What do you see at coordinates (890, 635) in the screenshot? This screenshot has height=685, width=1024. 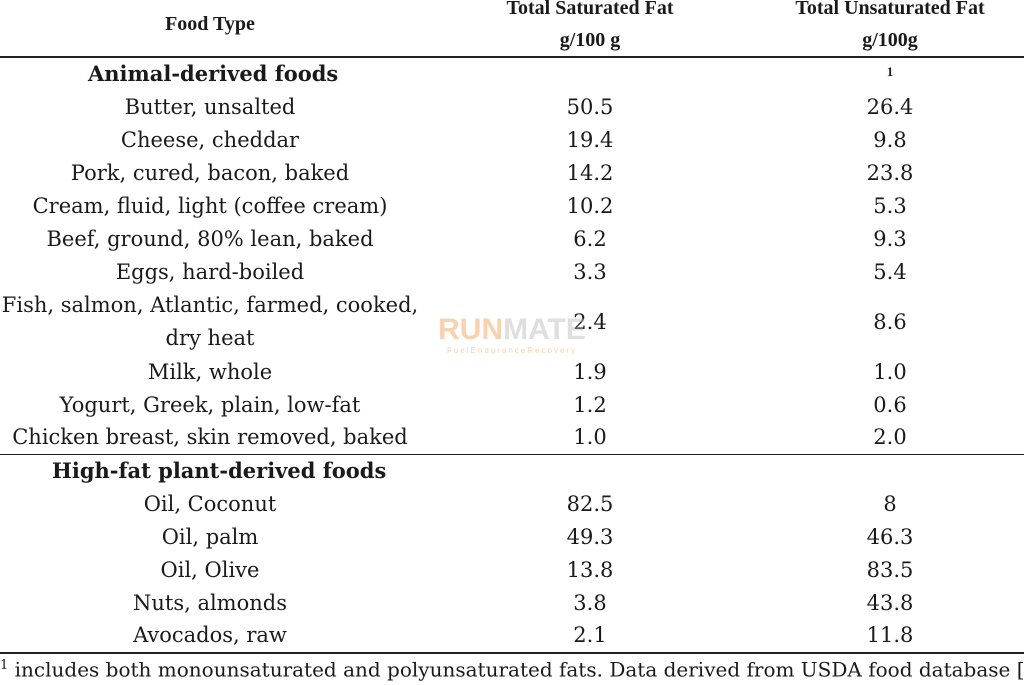 I see `unsaturated-value: 11.8` at bounding box center [890, 635].